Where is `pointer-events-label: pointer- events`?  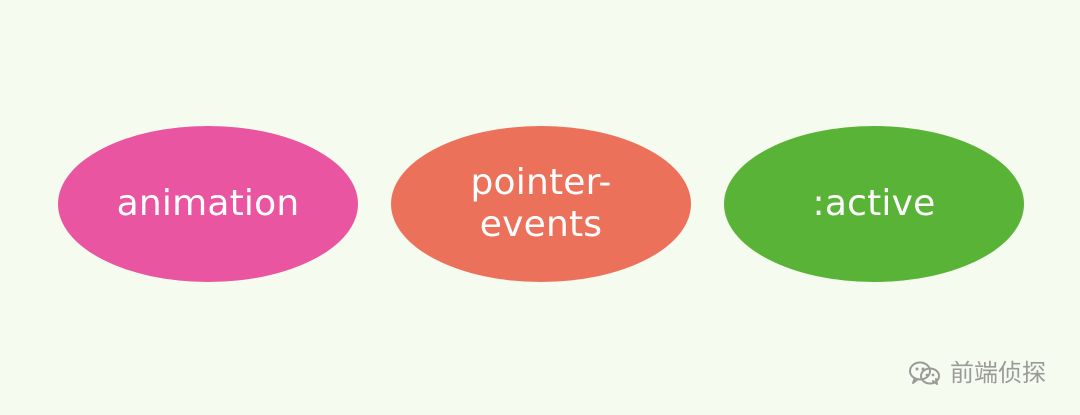 pointer-events-label: pointer- events is located at coordinates (541, 203).